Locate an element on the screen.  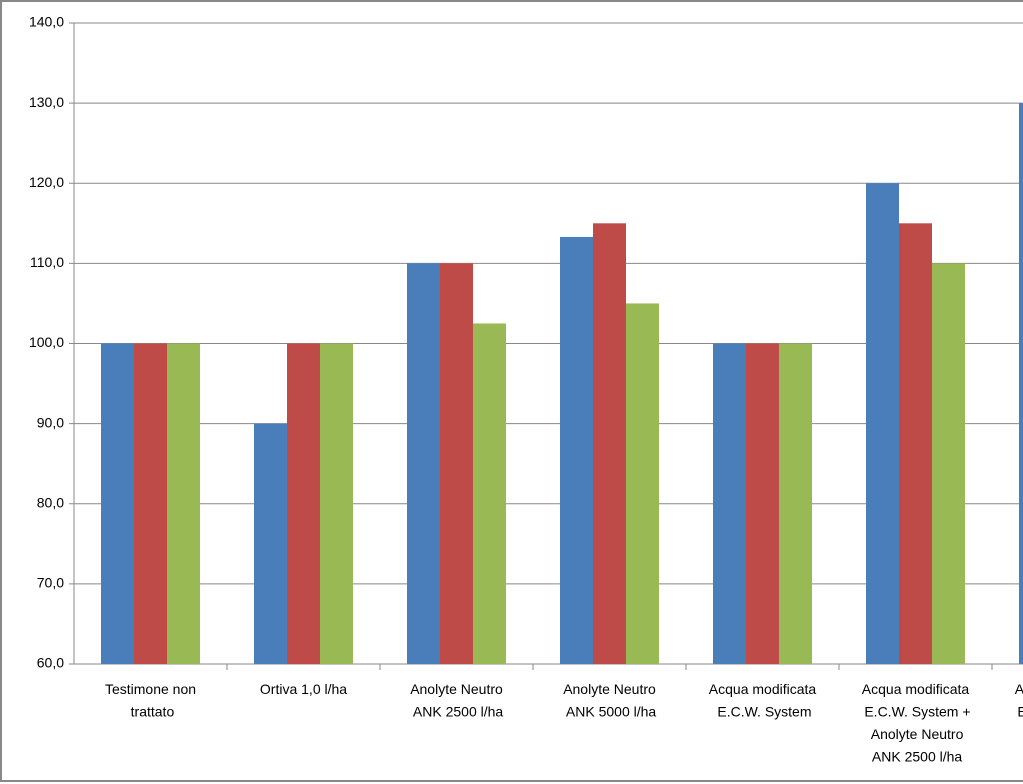
x-tick-label: Testimone non trattato is located at coordinates (150, 700).